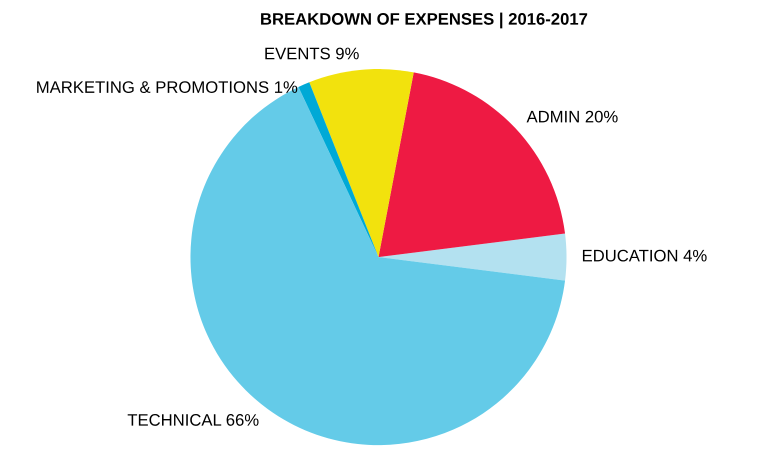 This screenshot has height=455, width=757. I want to click on slice-label: ADMIN 20%, so click(572, 116).